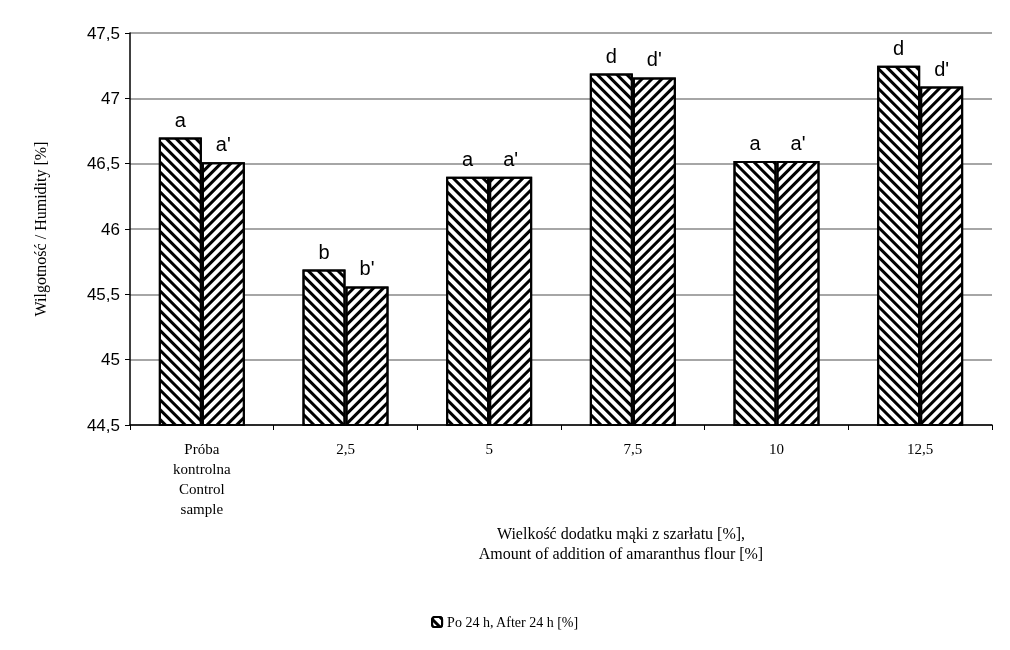 The width and height of the screenshot is (1010, 650). I want to click on y-tick-label: 44,5, so click(103, 425).